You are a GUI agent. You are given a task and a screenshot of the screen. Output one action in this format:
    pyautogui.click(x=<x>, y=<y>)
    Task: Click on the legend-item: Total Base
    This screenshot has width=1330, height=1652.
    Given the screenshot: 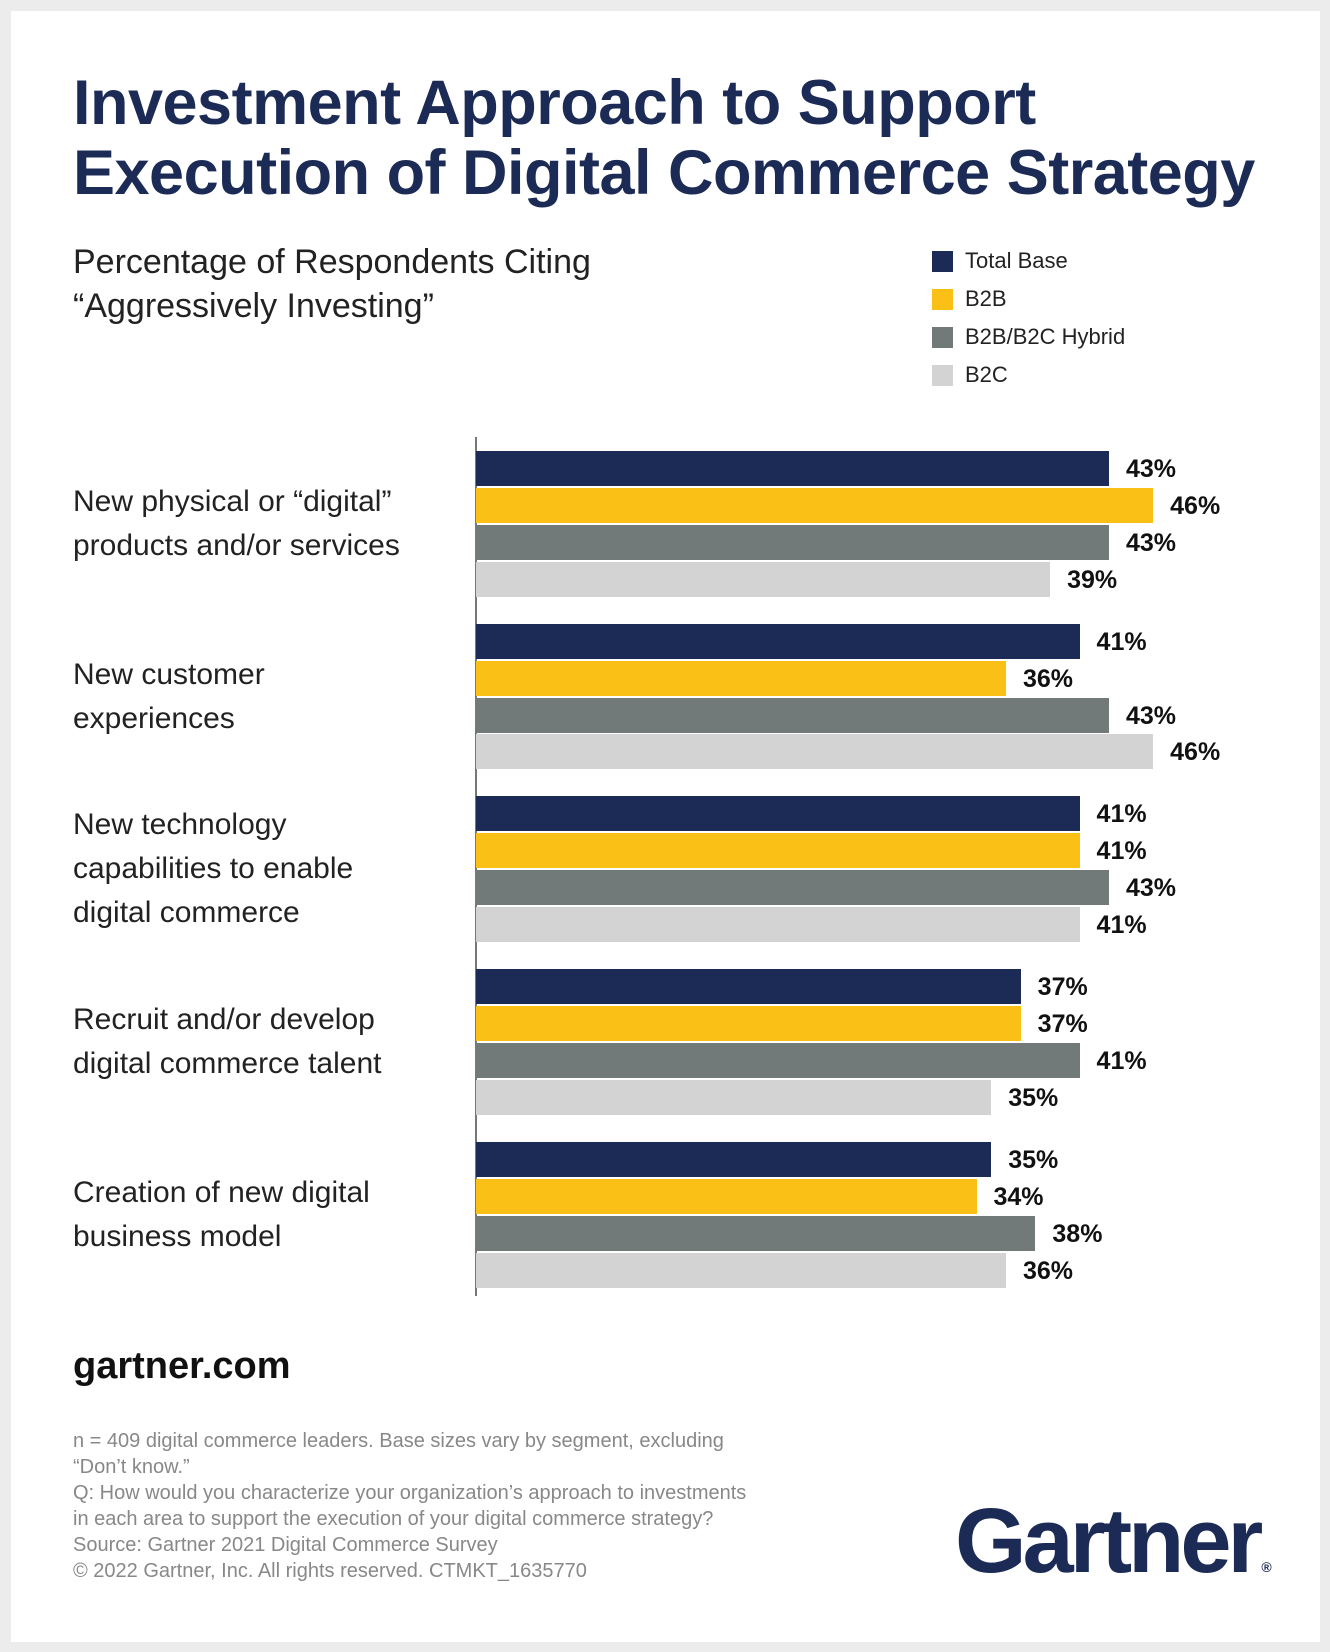 What is the action you would take?
    pyautogui.click(x=1000, y=260)
    